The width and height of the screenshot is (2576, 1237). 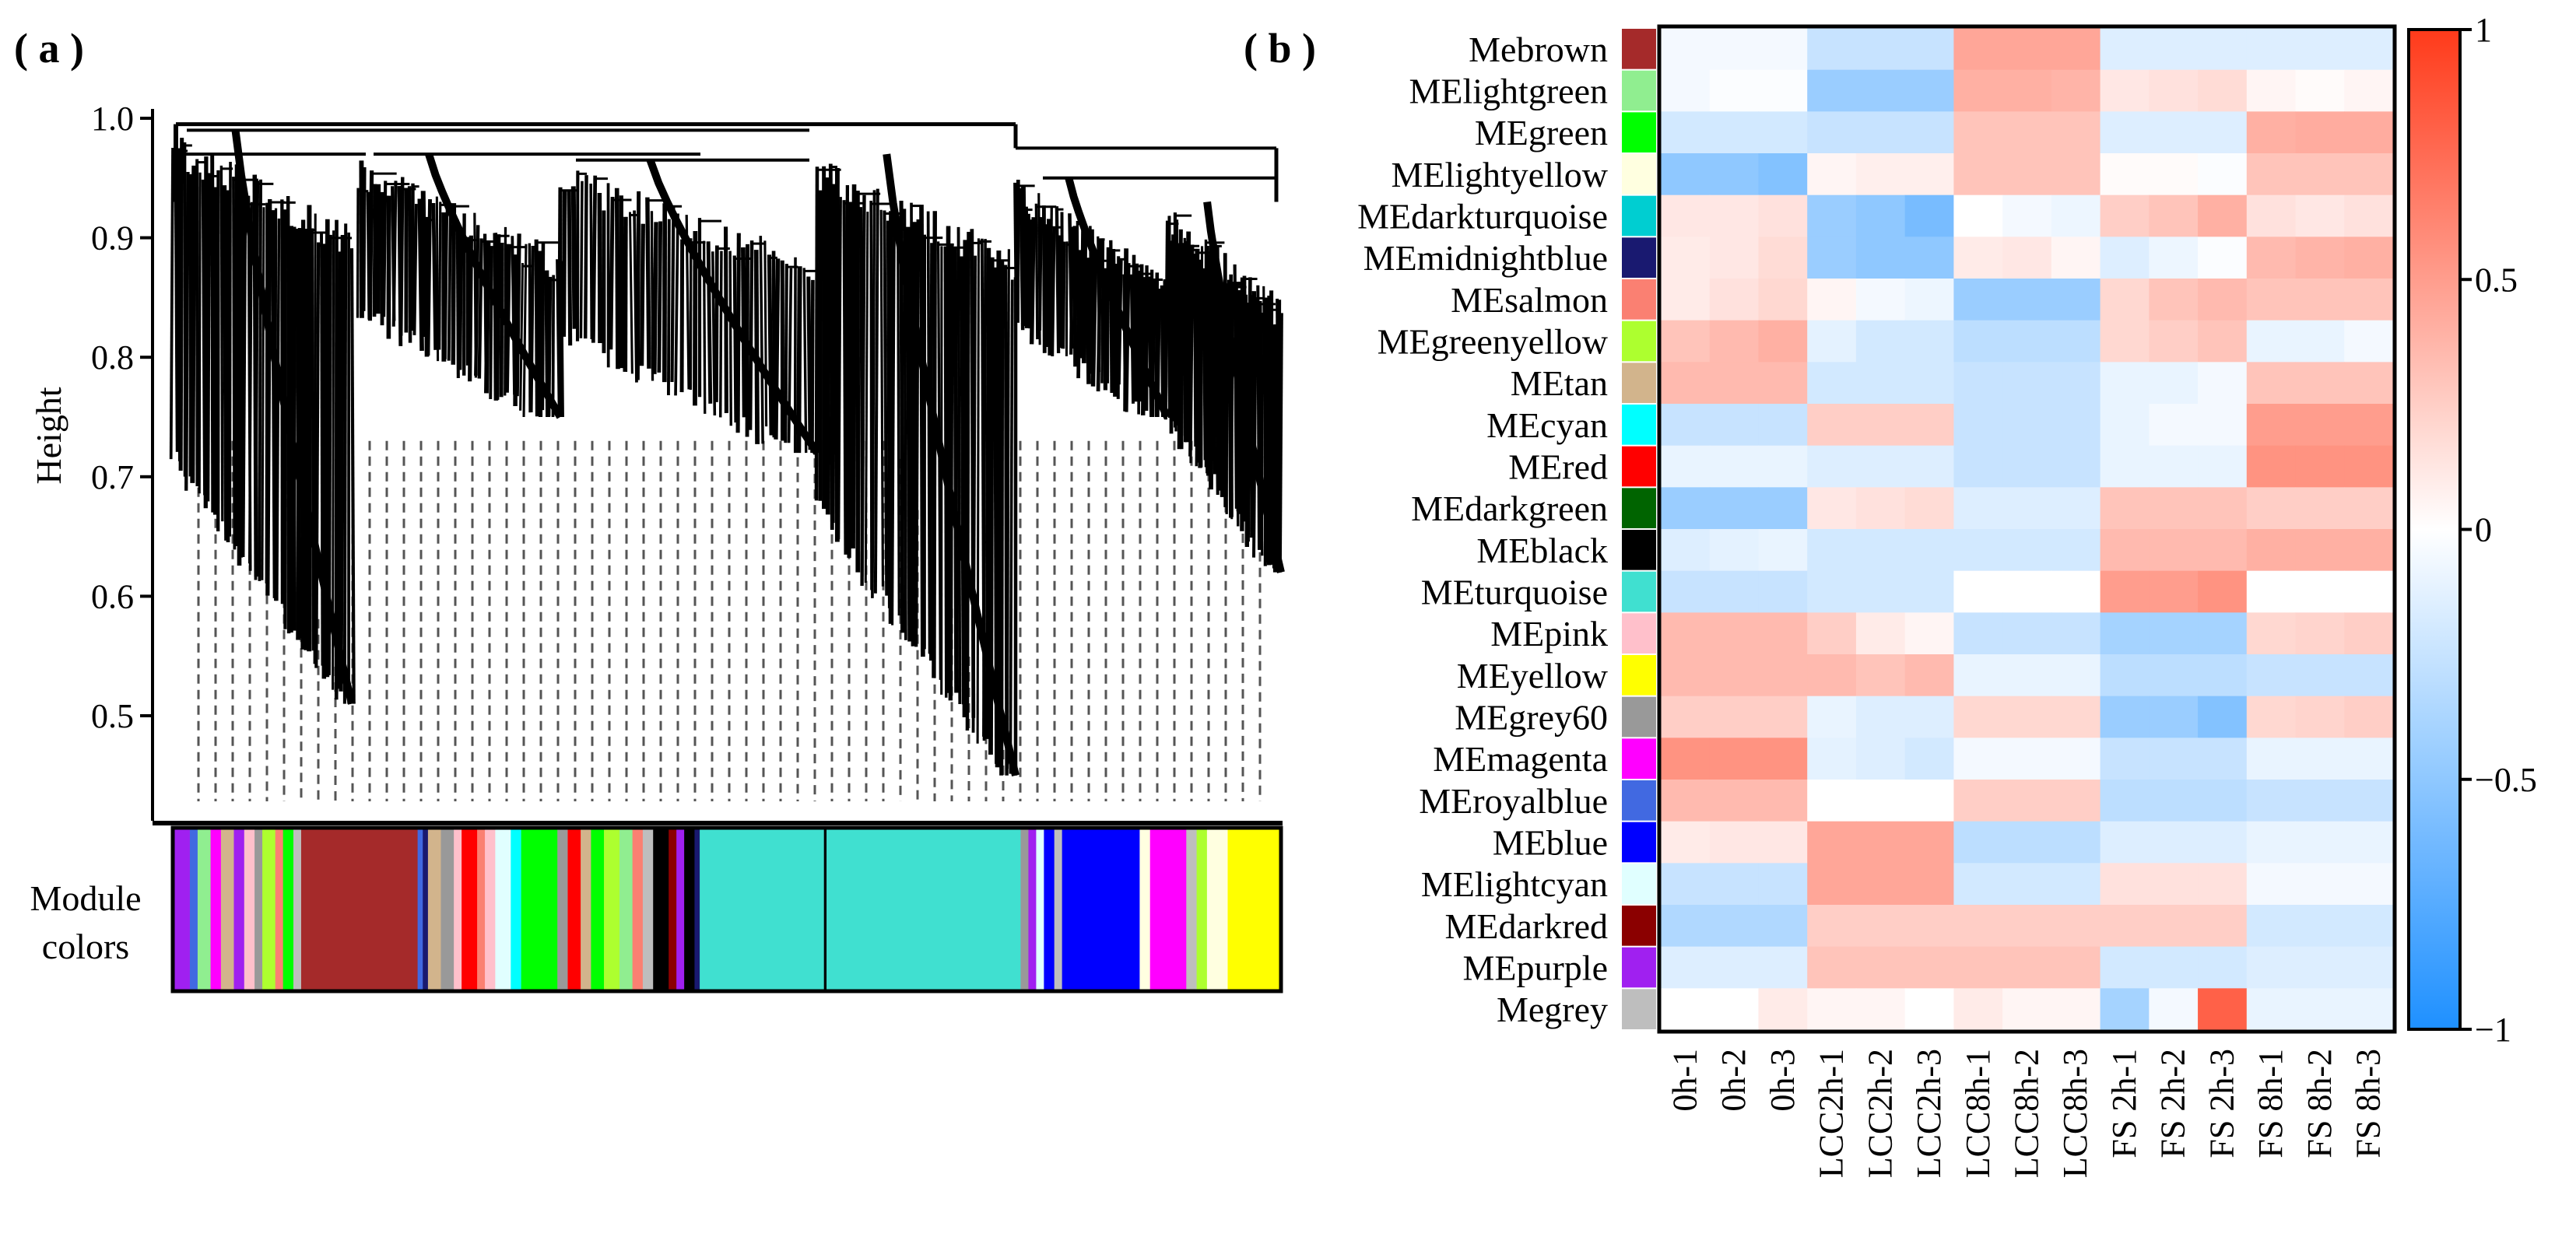 What do you see at coordinates (1527, 926) in the screenshot?
I see `row-label: MEdarkred` at bounding box center [1527, 926].